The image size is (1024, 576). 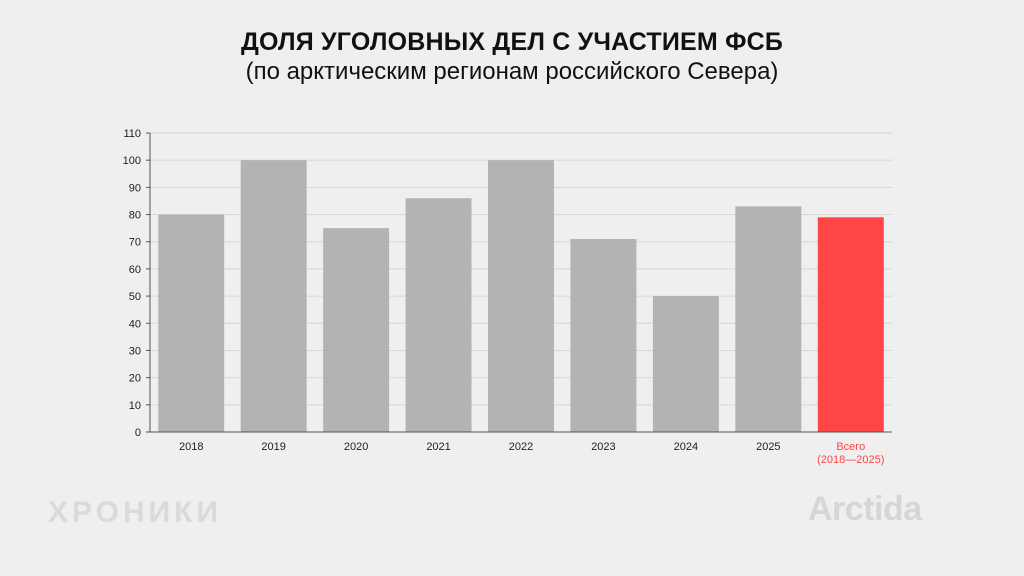 I want to click on y-tick-label: 110, so click(x=132, y=134).